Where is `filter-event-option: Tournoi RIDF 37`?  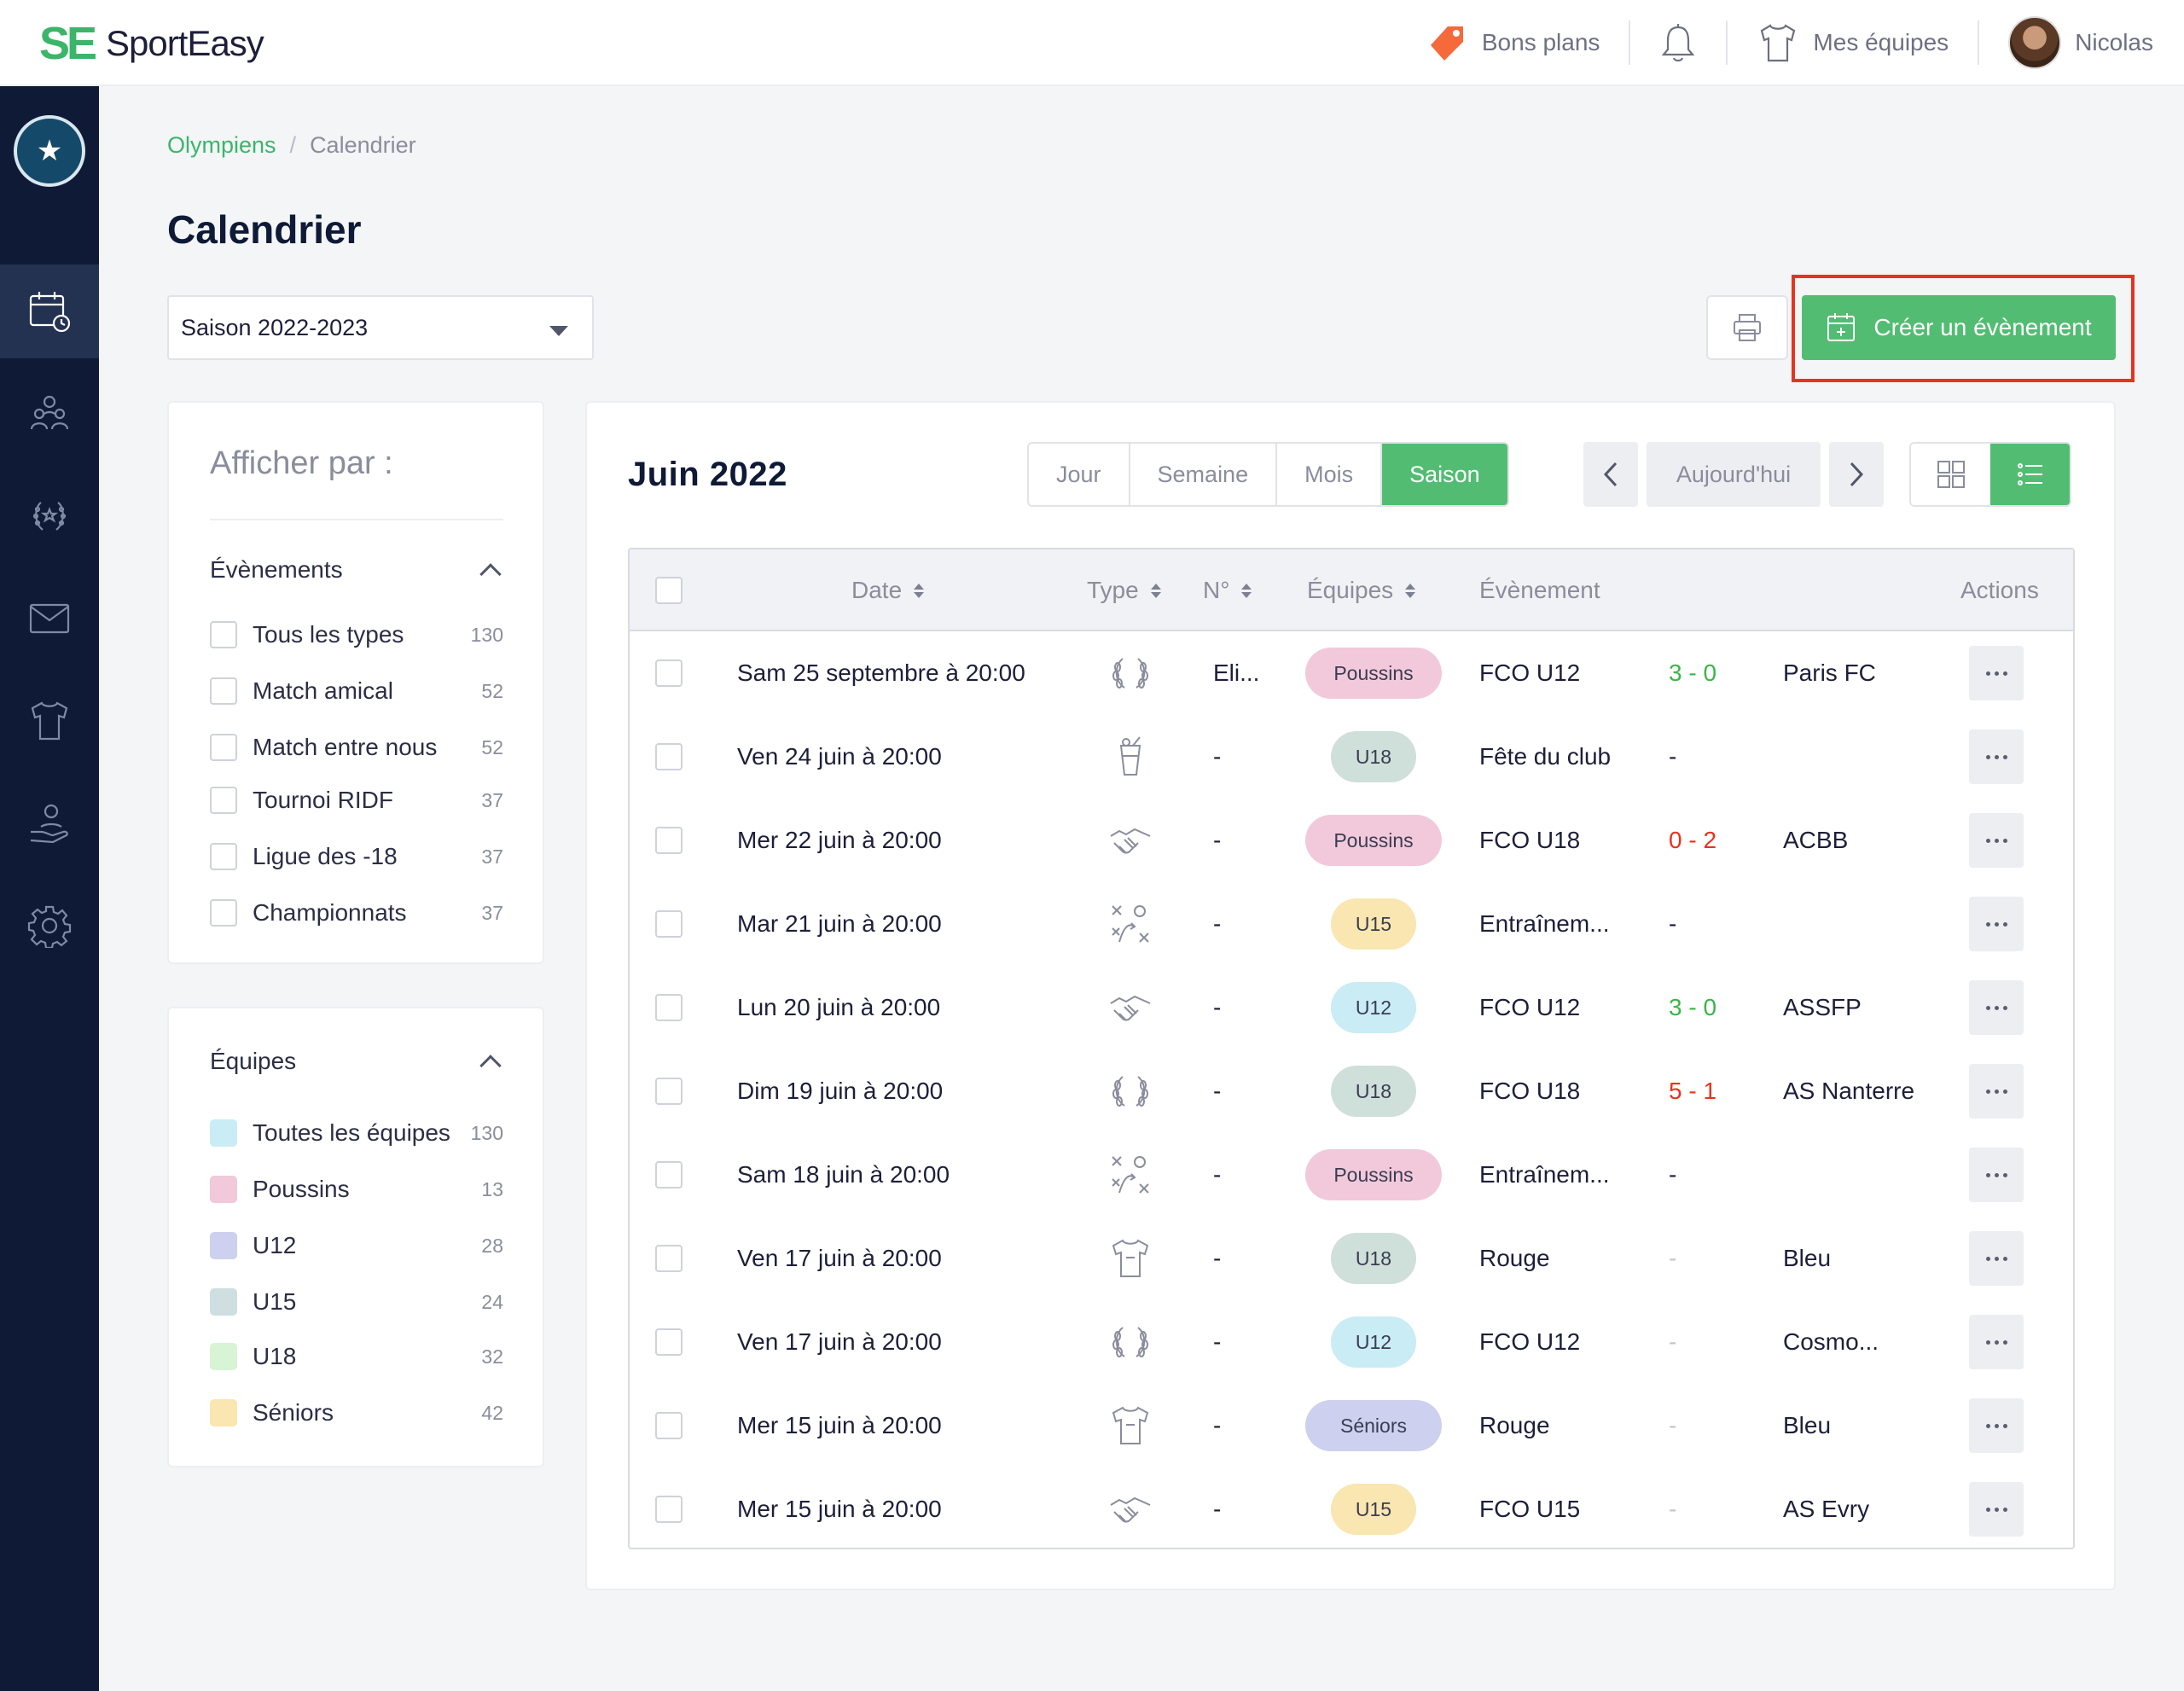 filter-event-option: Tournoi RIDF 37 is located at coordinates (356, 800).